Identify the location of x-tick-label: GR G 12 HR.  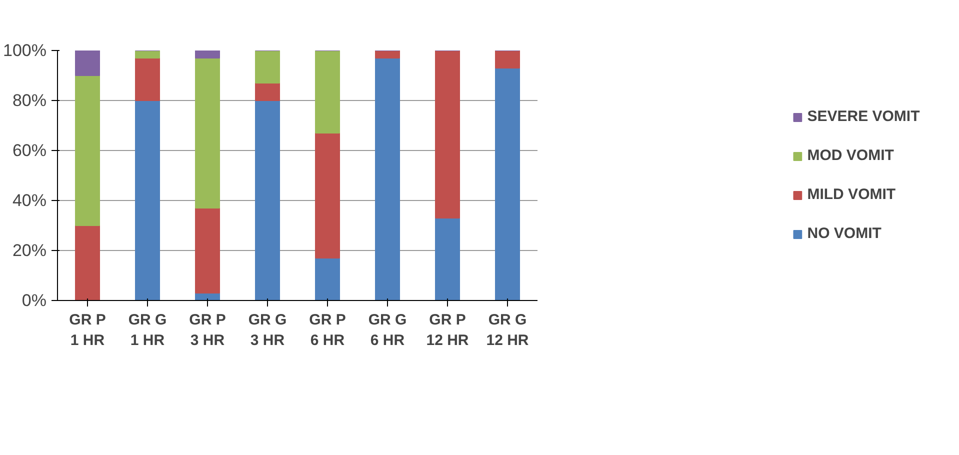
(507, 330).